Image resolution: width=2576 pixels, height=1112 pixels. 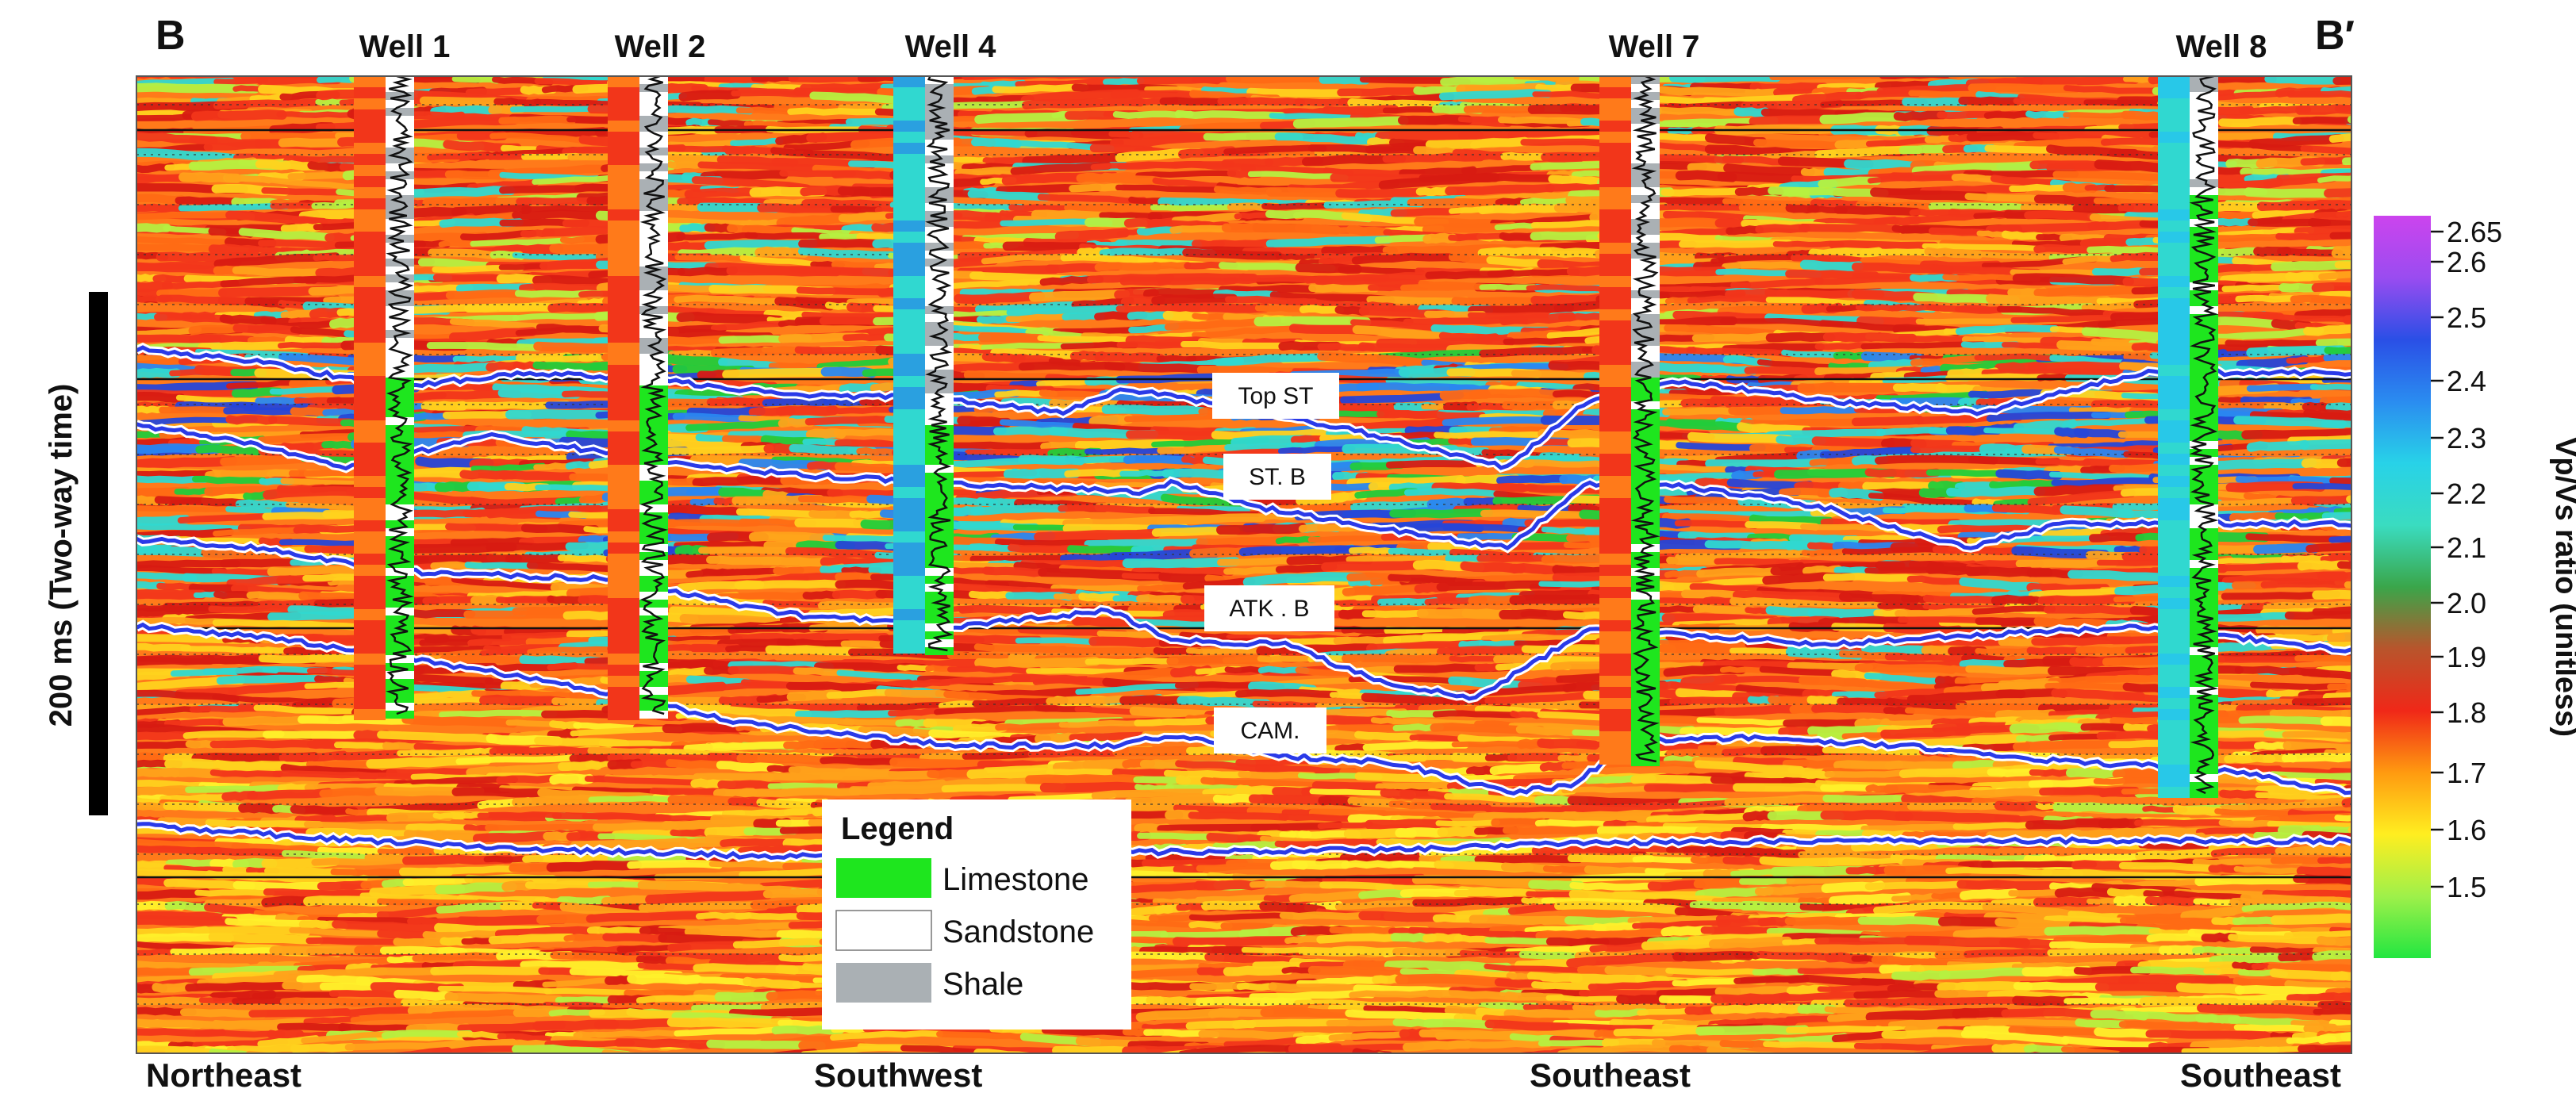 What do you see at coordinates (2466, 547) in the screenshot?
I see `colorbar-tick-label-6: 2.1` at bounding box center [2466, 547].